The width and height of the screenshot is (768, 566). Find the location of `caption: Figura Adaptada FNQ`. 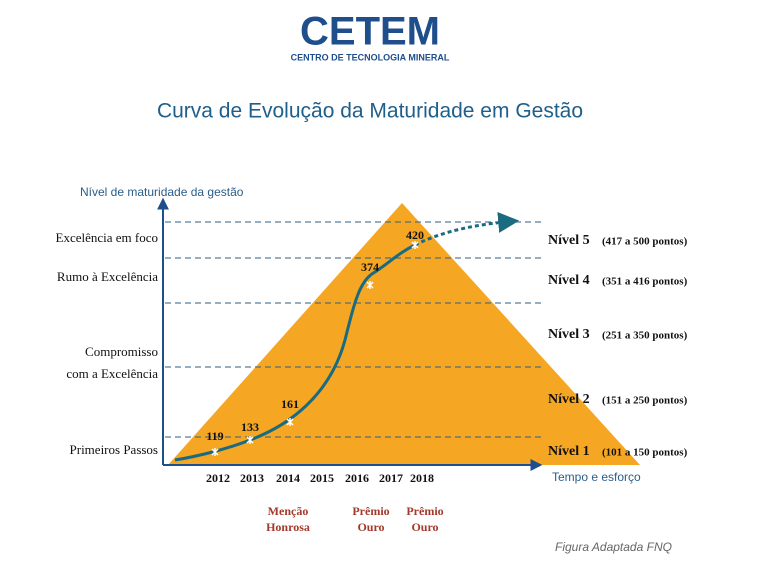

caption: Figura Adaptada FNQ is located at coordinates (613, 547).